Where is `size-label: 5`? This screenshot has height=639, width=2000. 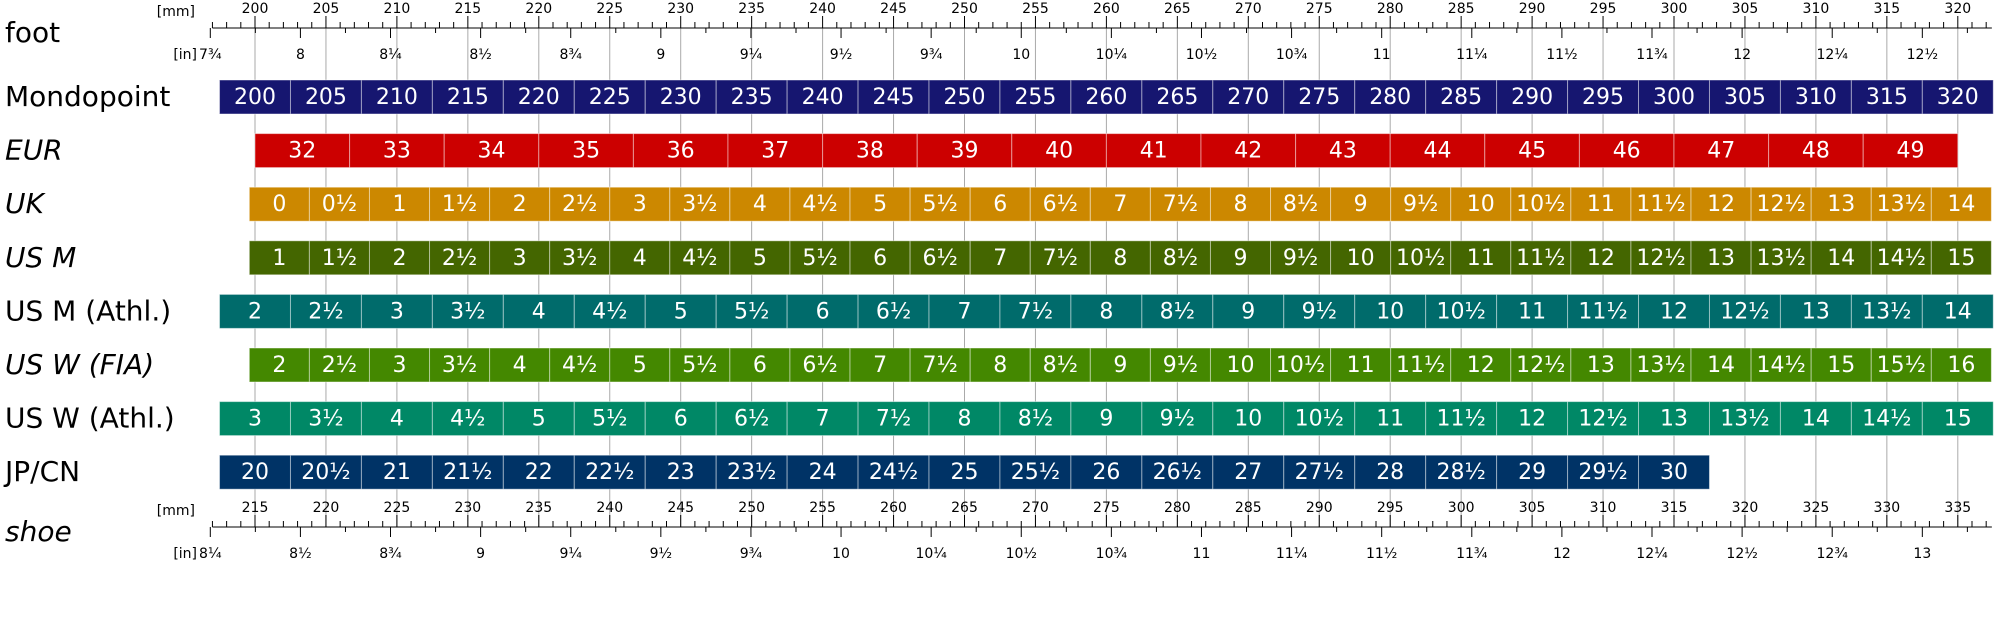
size-label: 5 is located at coordinates (640, 365).